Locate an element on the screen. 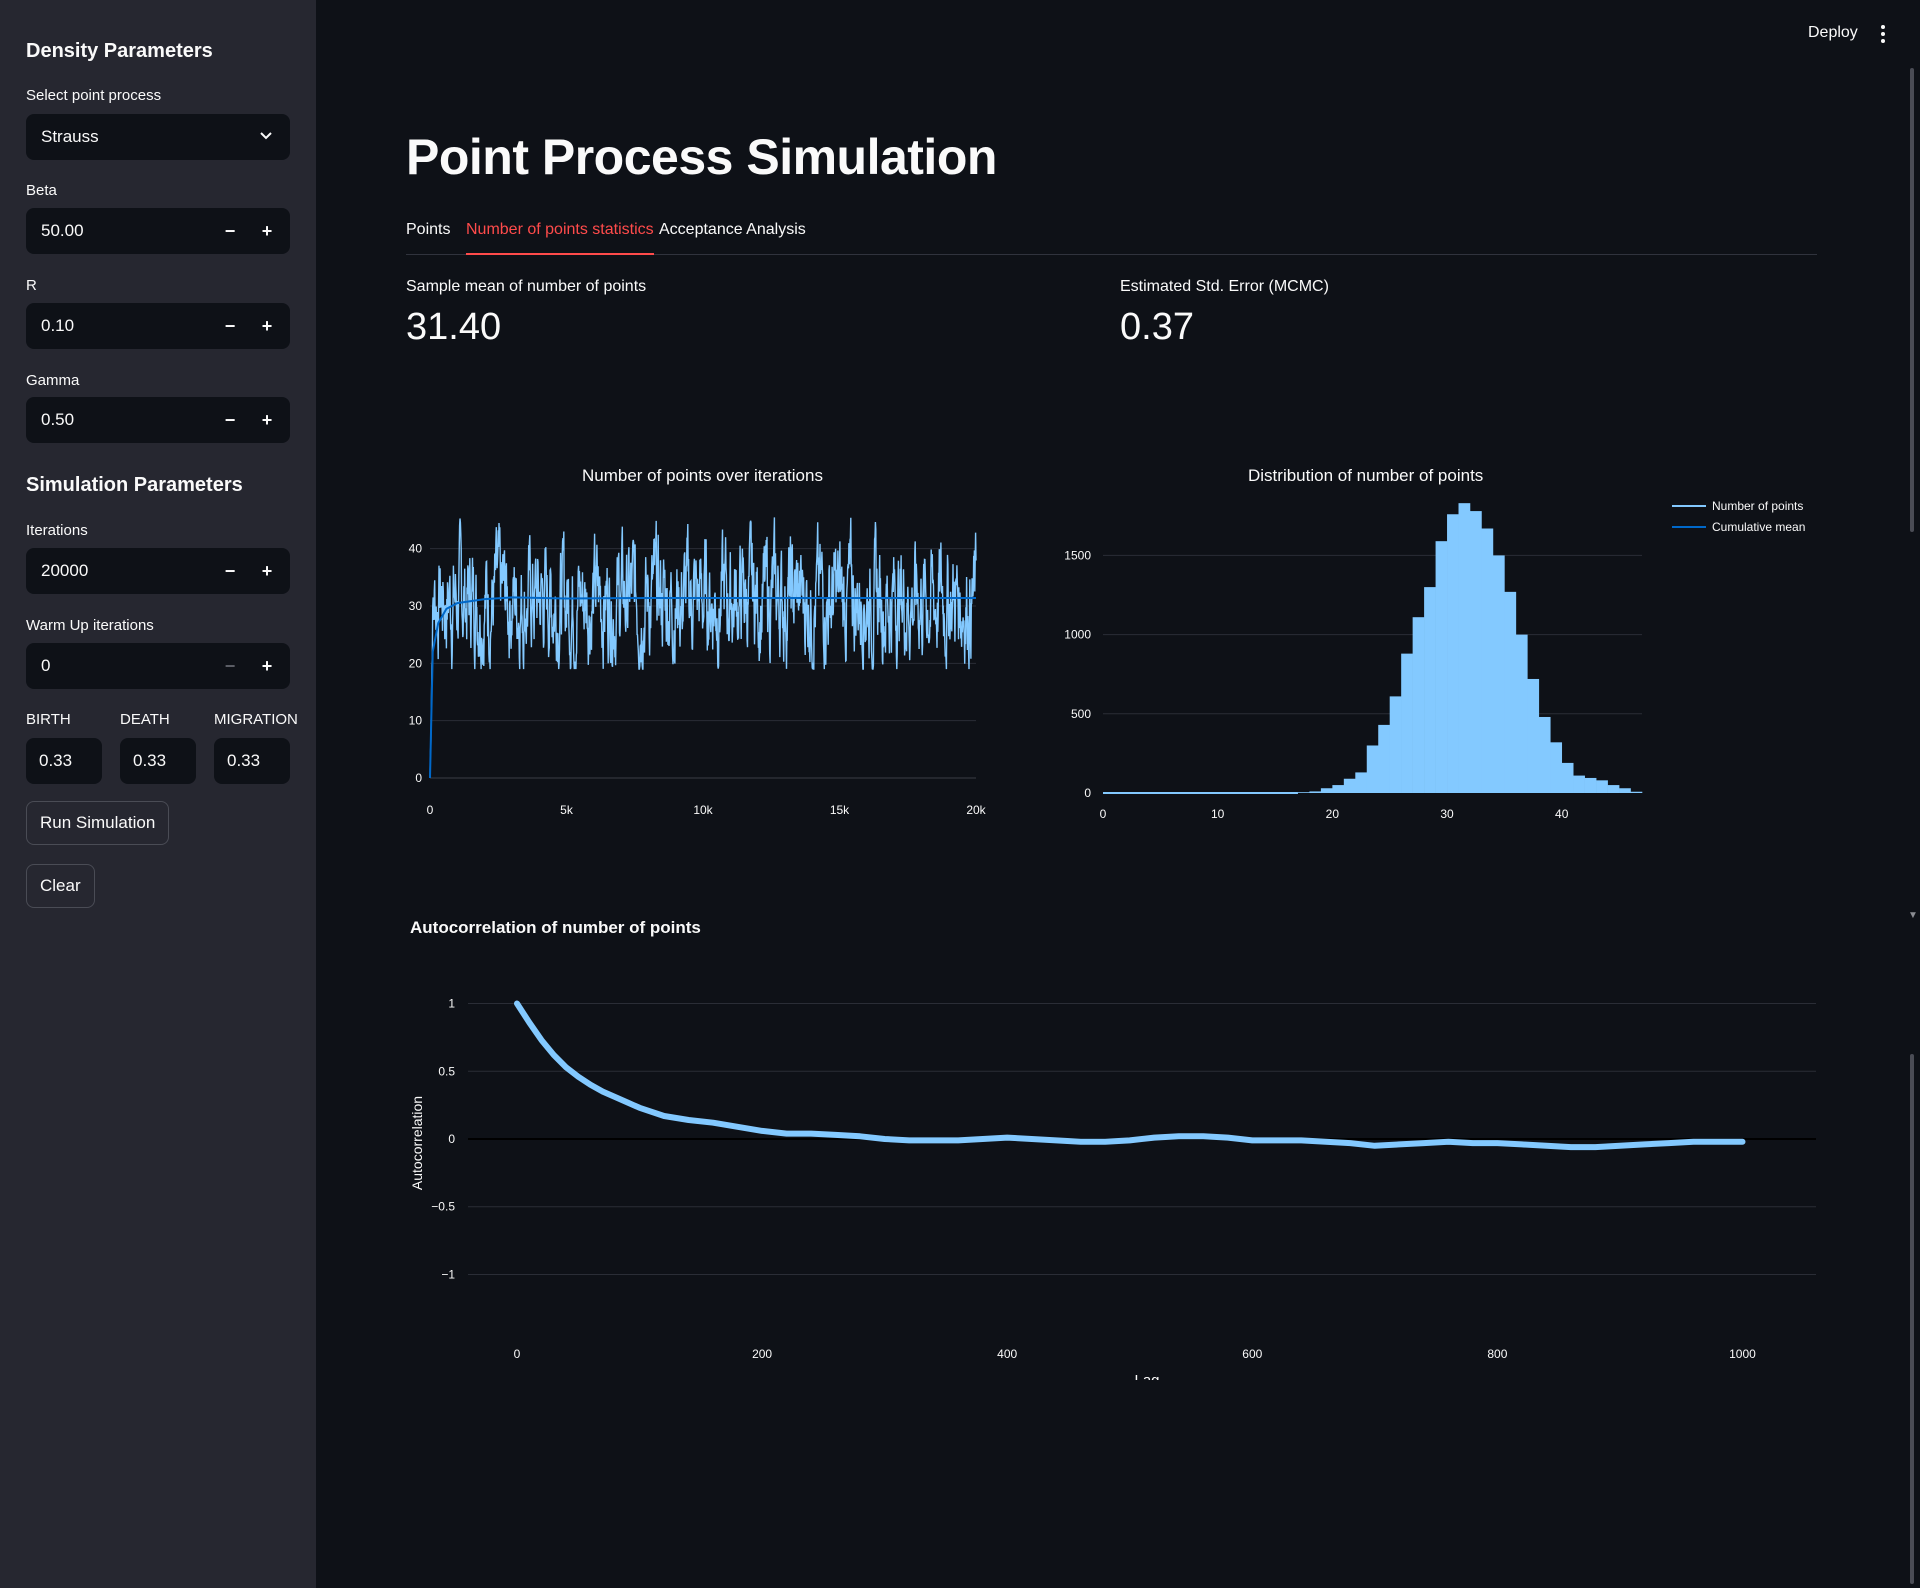  y-tick-label: 20 is located at coordinates (416, 663).